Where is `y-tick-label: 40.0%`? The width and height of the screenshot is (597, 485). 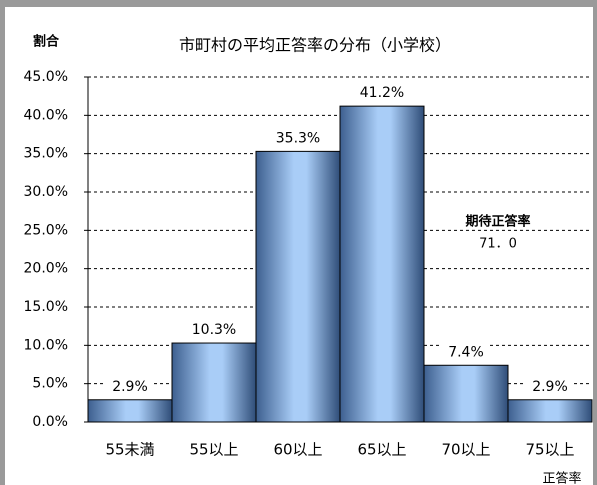 y-tick-label: 40.0% is located at coordinates (46, 115).